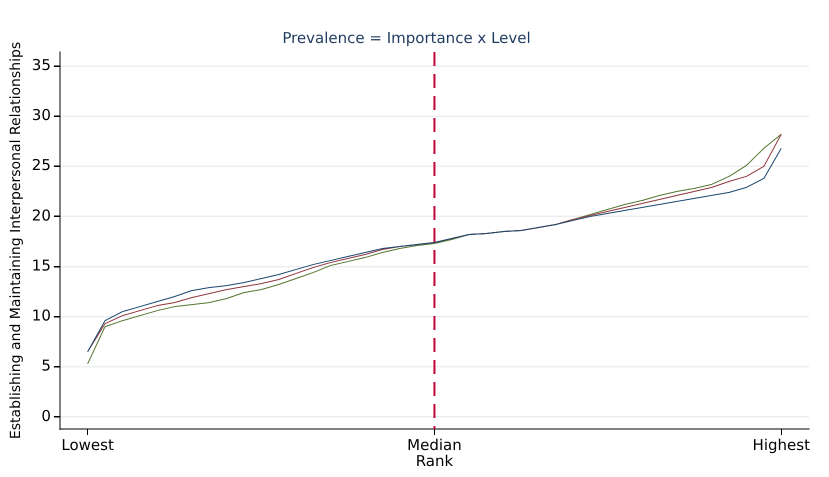 This screenshot has height=477, width=829. I want to click on y-tick-label: 20, so click(41, 215).